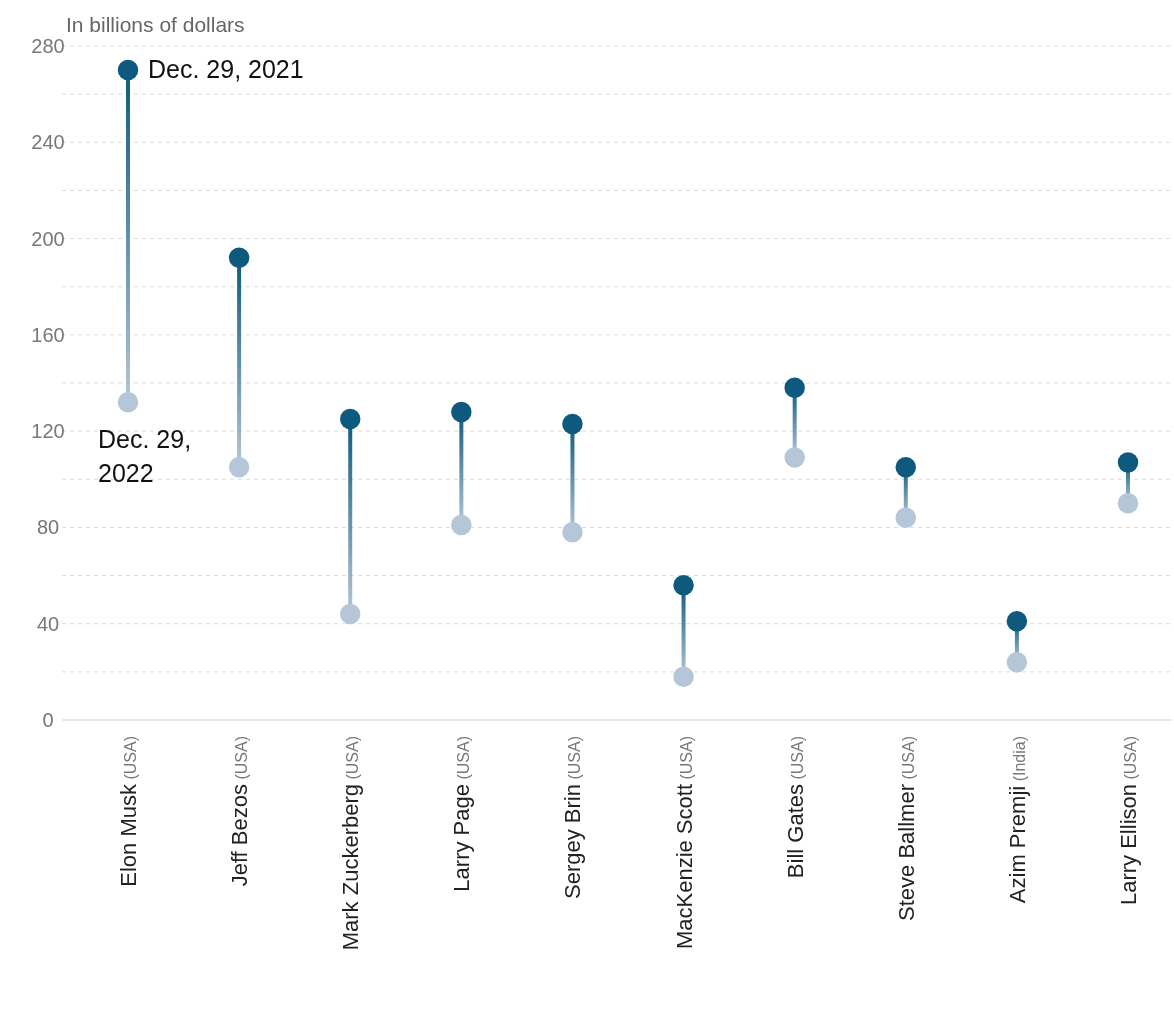 The height and width of the screenshot is (1026, 1174). I want to click on y-tick-label: 40, so click(48, 623).